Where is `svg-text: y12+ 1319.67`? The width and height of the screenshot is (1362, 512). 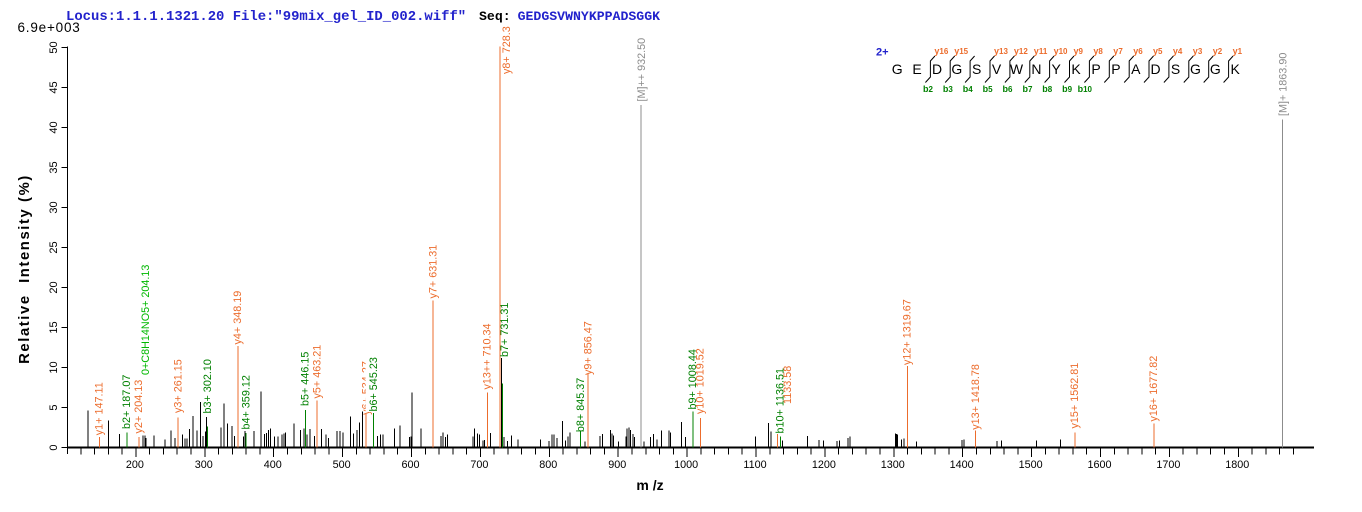
svg-text: y12+ 1319.67 is located at coordinates (908, 332).